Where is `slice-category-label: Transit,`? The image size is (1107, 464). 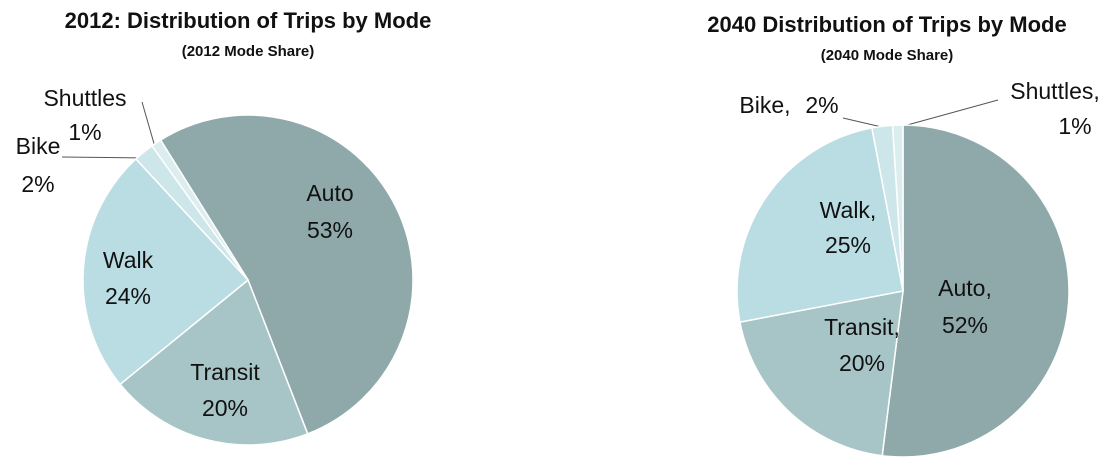
slice-category-label: Transit, is located at coordinates (862, 327).